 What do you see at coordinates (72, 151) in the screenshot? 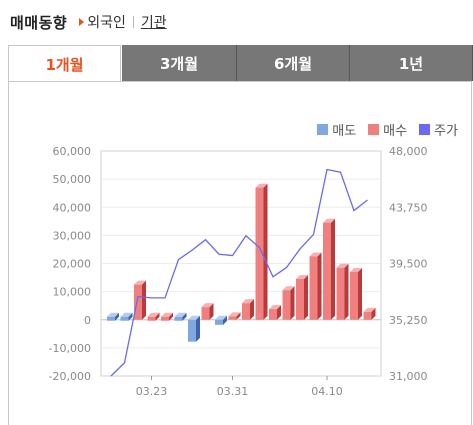
I see `left-tick-label: 60,000` at bounding box center [72, 151].